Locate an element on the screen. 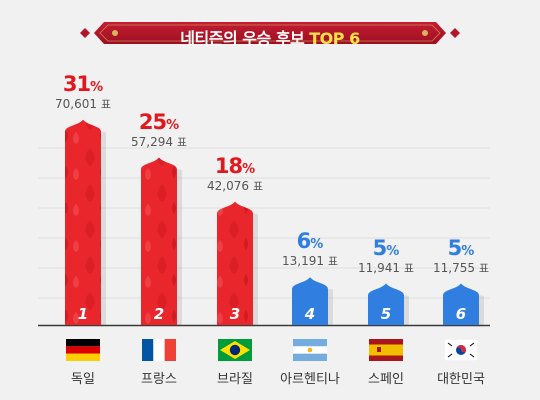  chart-title-highlight: TOP 6 is located at coordinates (334, 38).